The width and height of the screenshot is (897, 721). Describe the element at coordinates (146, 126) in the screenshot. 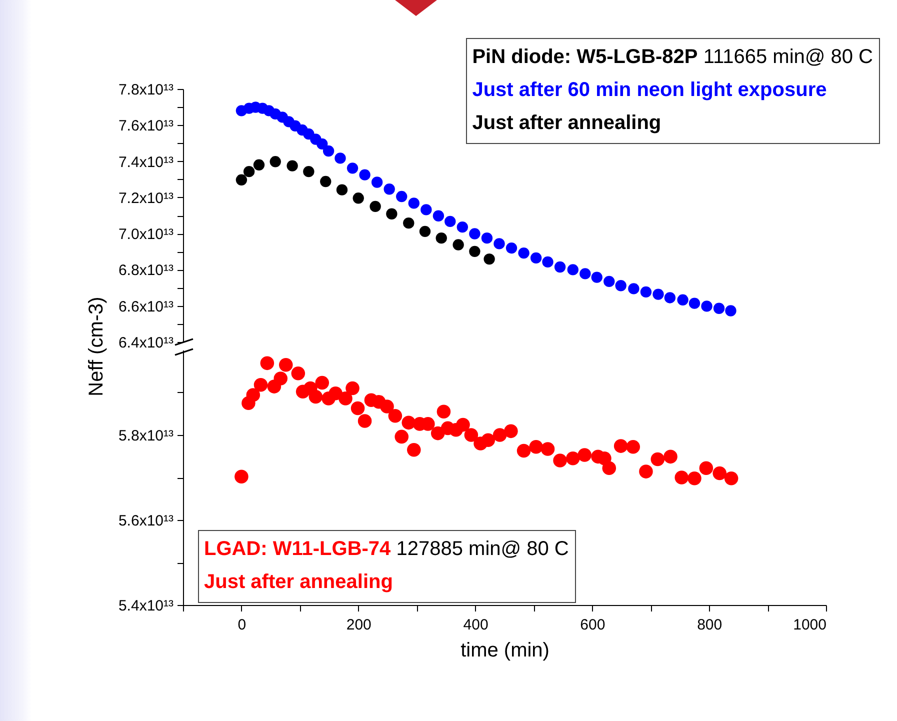

I see `y-tick-label: 7.6x10¹³` at that location.